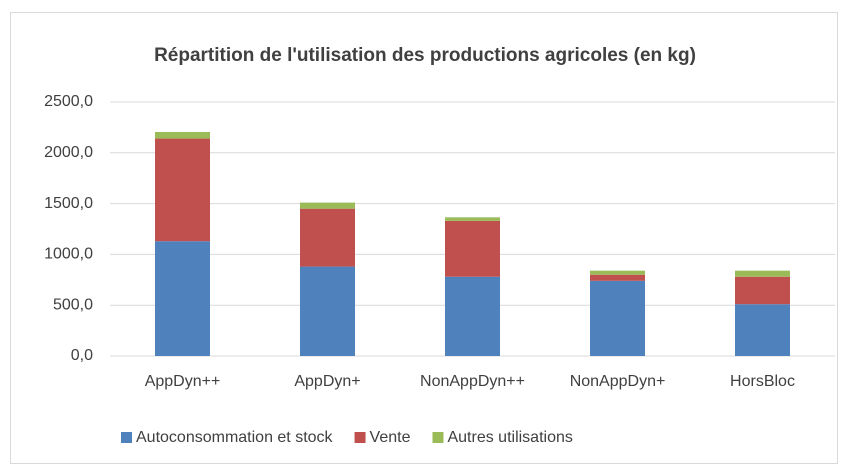  Describe the element at coordinates (68, 152) in the screenshot. I see `y-tick-label: 2000,0` at that location.